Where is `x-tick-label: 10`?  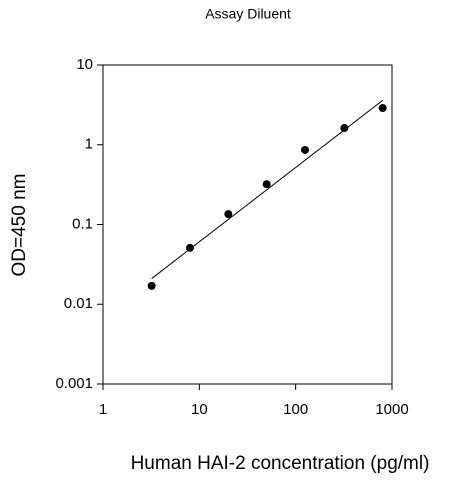 x-tick-label: 10 is located at coordinates (199, 409).